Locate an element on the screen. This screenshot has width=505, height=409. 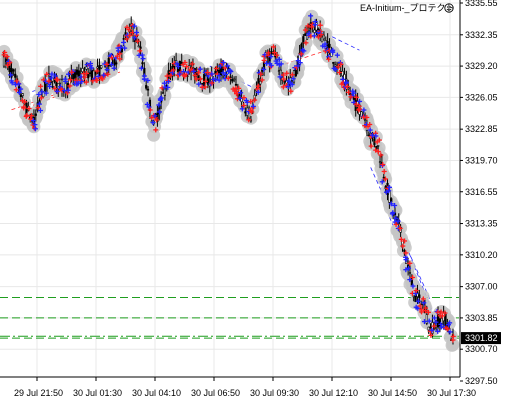
trade-halo is located at coordinates (453, 345).